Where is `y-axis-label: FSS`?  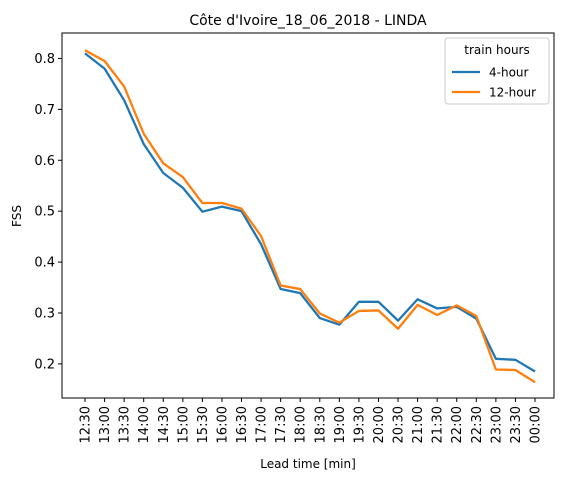
y-axis-label: FSS is located at coordinates (17, 216).